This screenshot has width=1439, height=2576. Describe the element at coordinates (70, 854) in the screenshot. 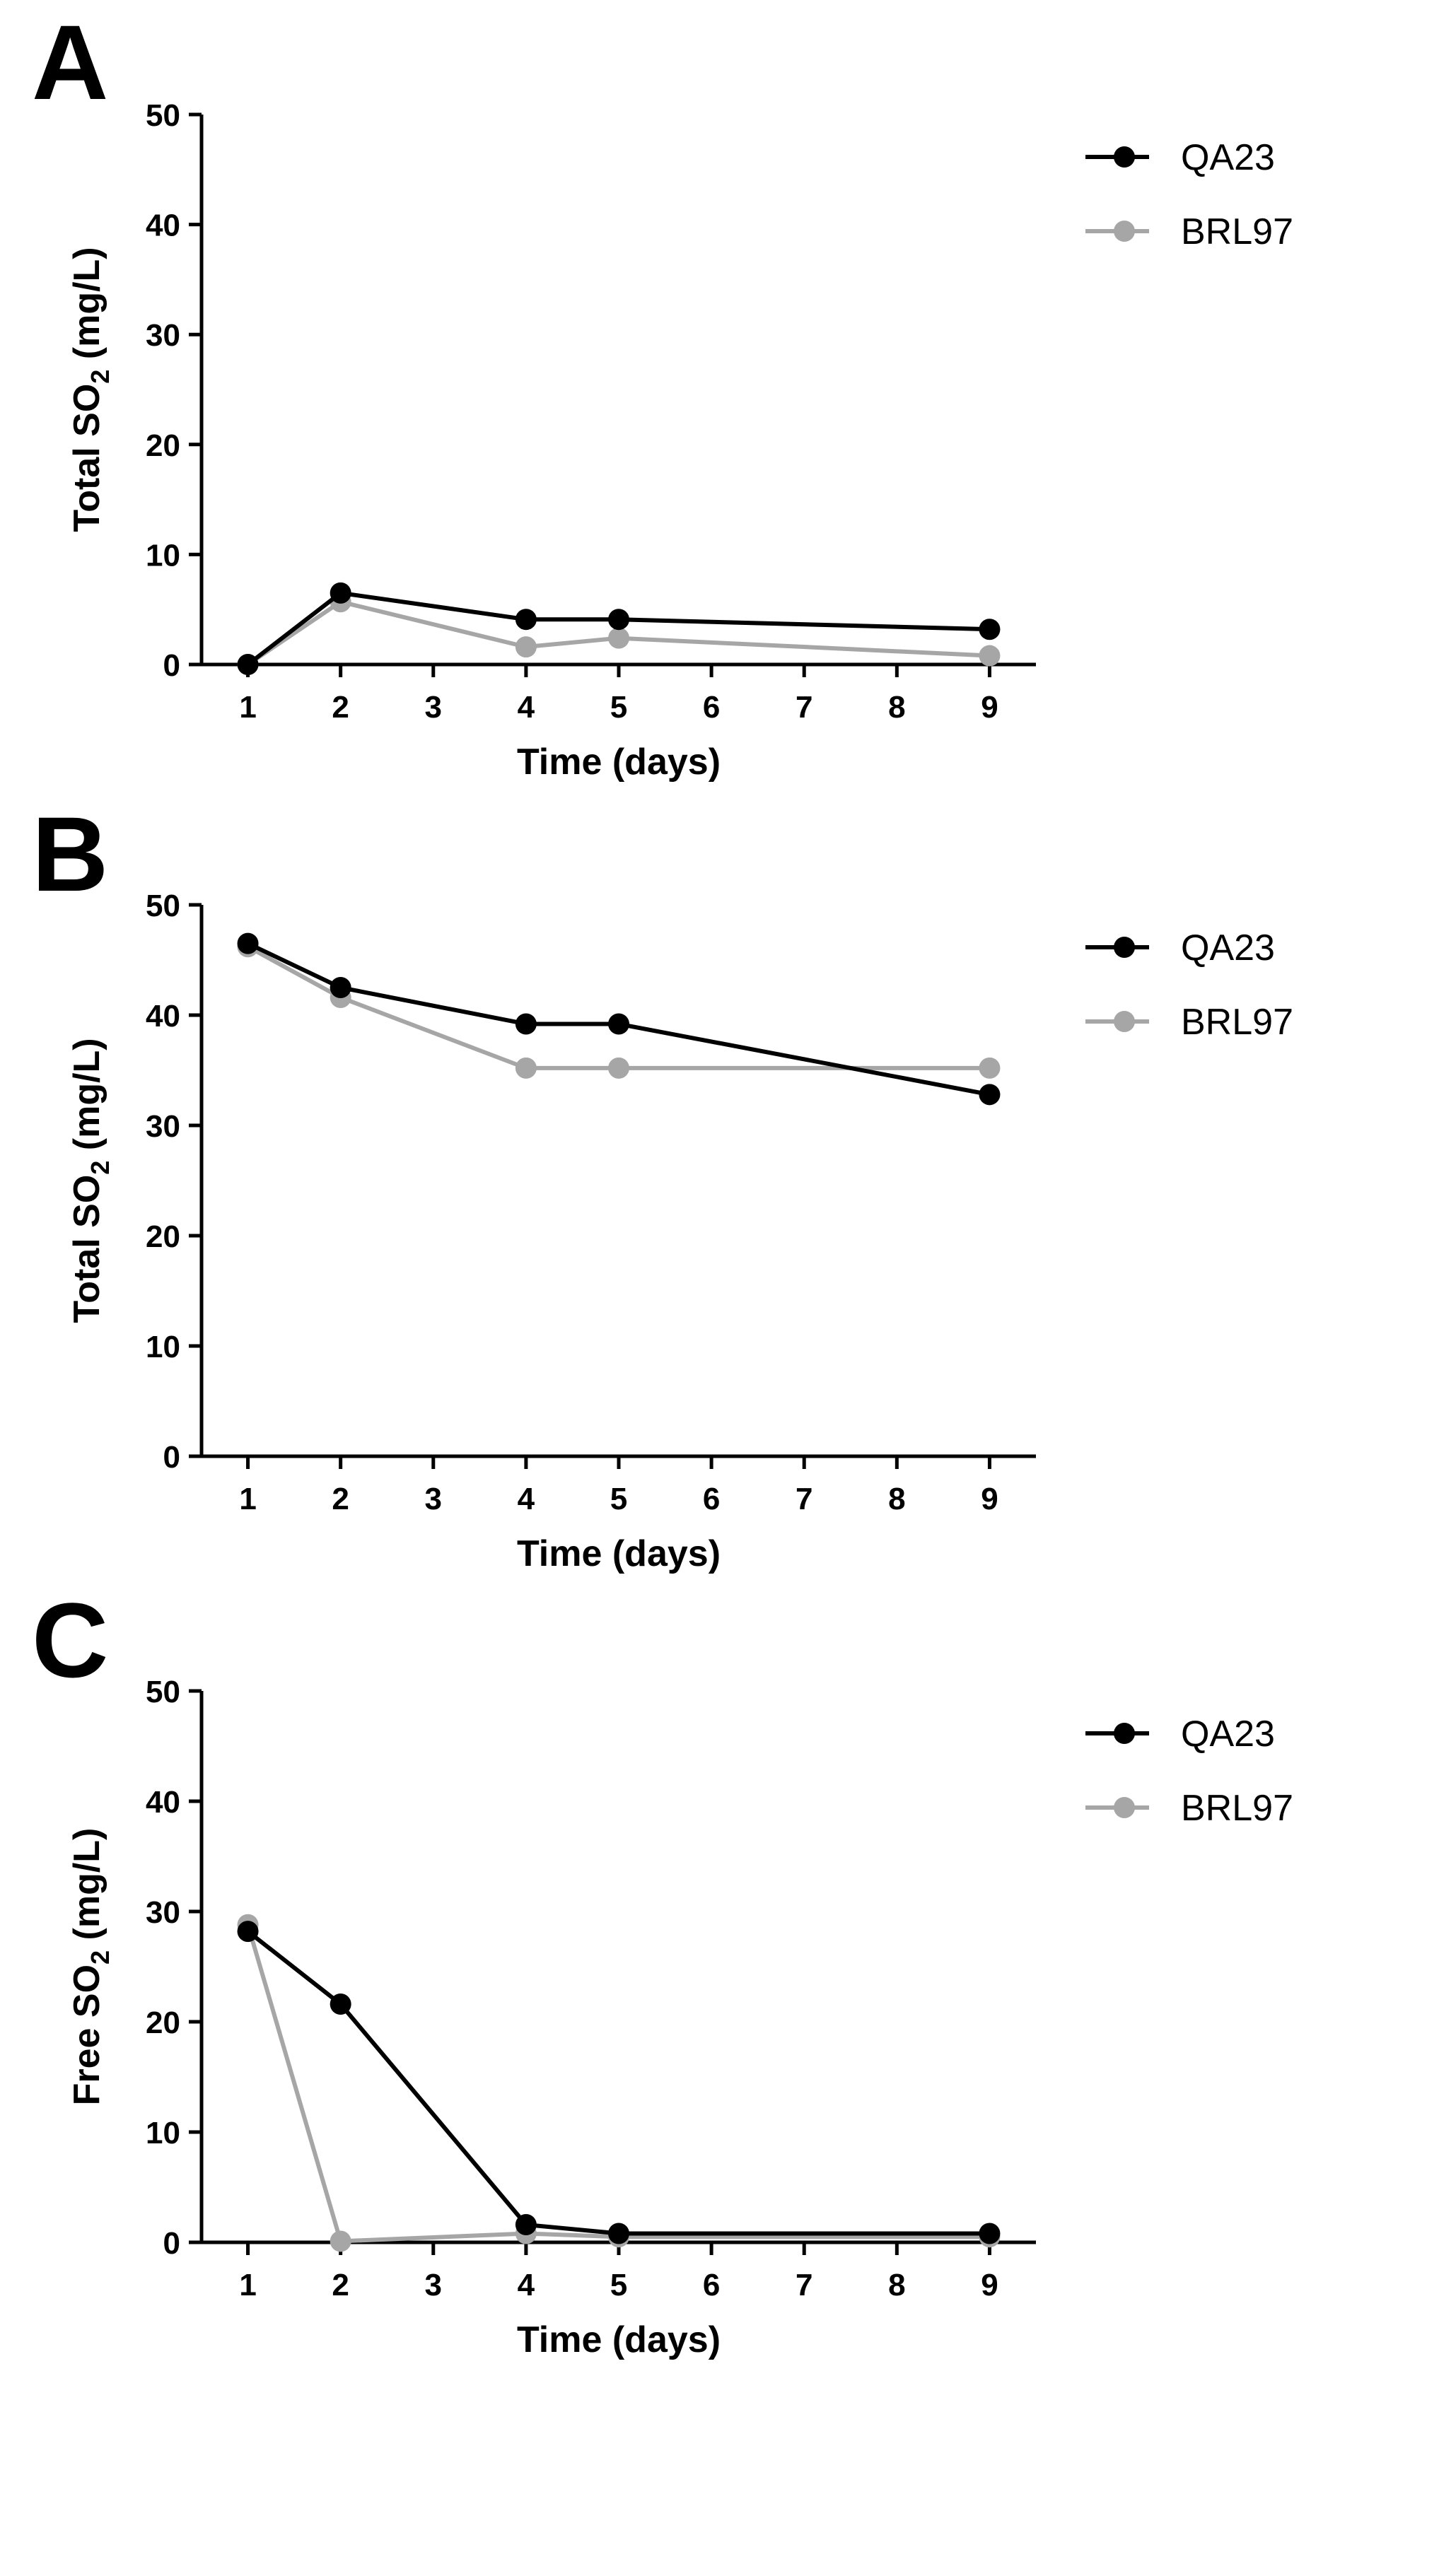

I see `panel-letter: B` at that location.